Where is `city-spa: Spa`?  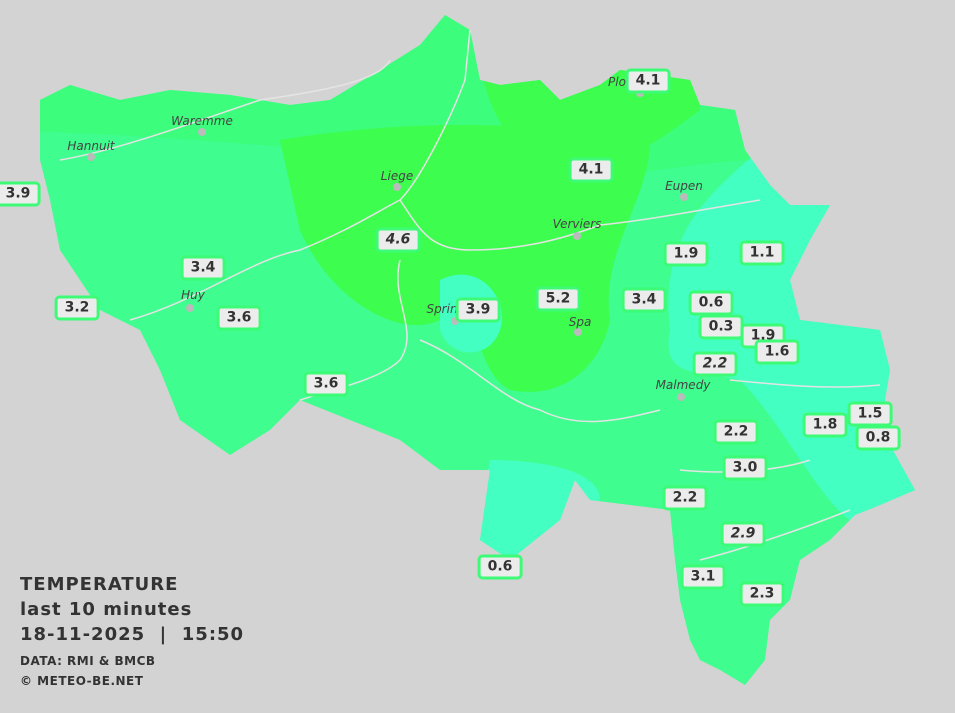
city-spa: Spa is located at coordinates (580, 322).